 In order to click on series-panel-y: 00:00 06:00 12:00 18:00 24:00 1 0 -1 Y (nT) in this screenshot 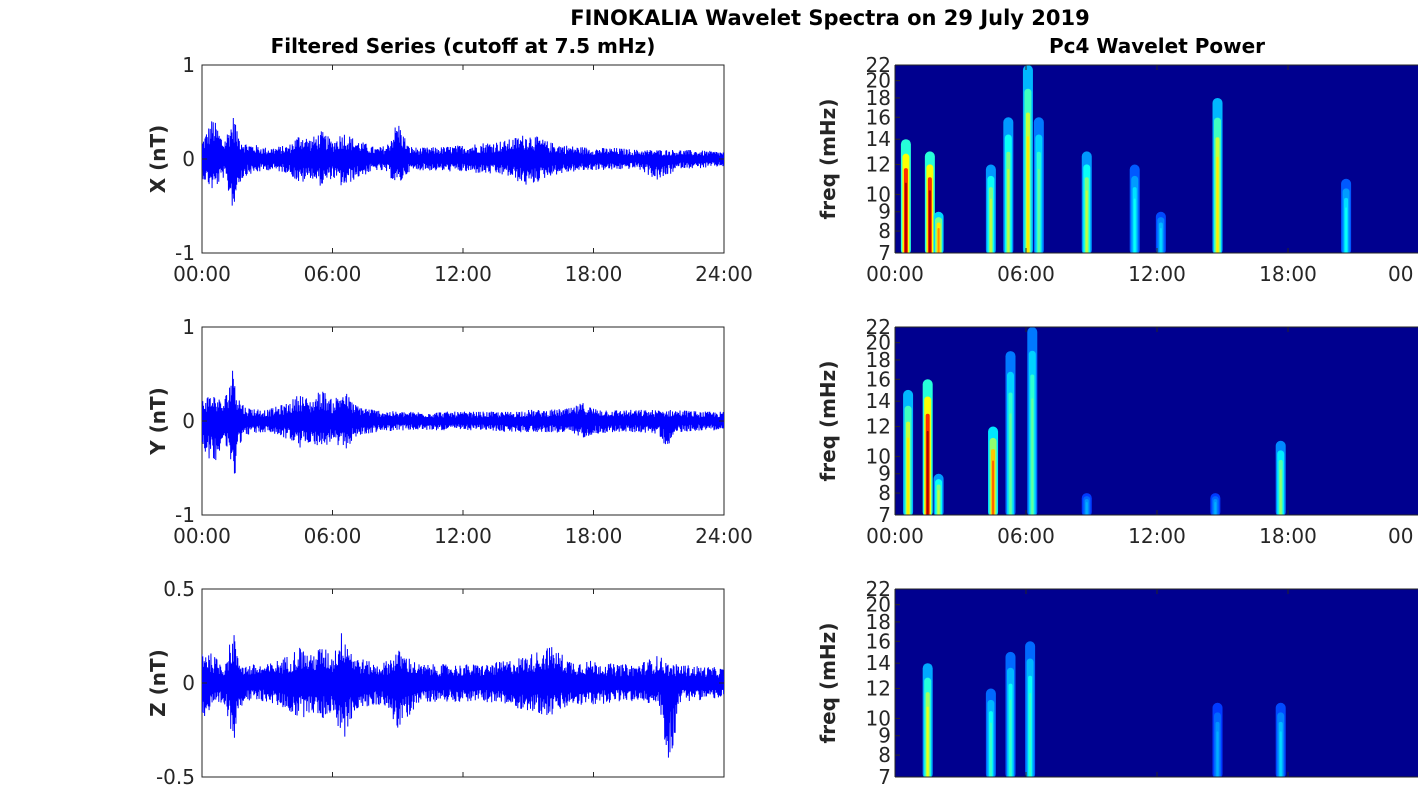, I will do `click(449, 431)`.